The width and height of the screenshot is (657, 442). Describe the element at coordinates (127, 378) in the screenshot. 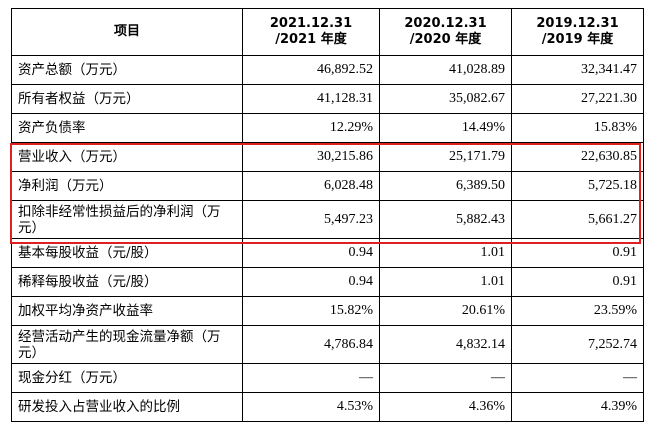

I see `row-label: 现金分红（万元）` at that location.